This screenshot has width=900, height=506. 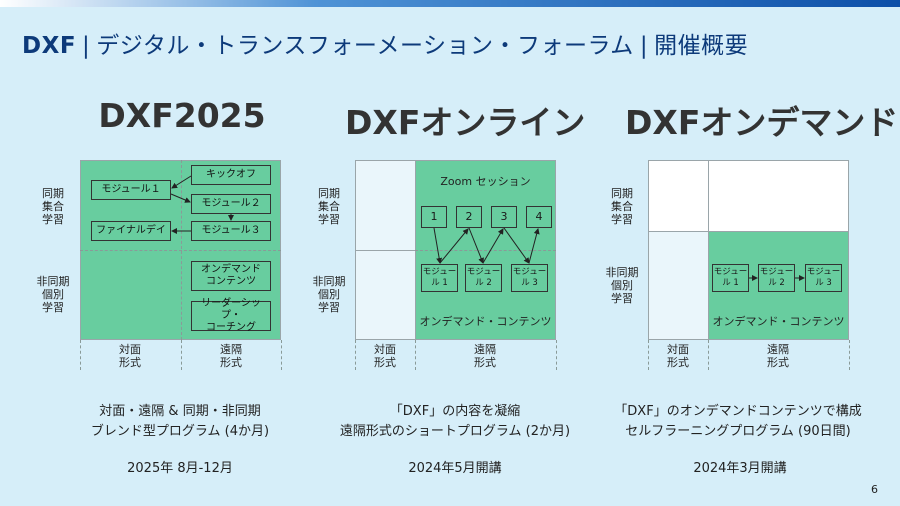 What do you see at coordinates (53, 206) in the screenshot?
I see `axis-label-sync: 同期 集合 学習` at bounding box center [53, 206].